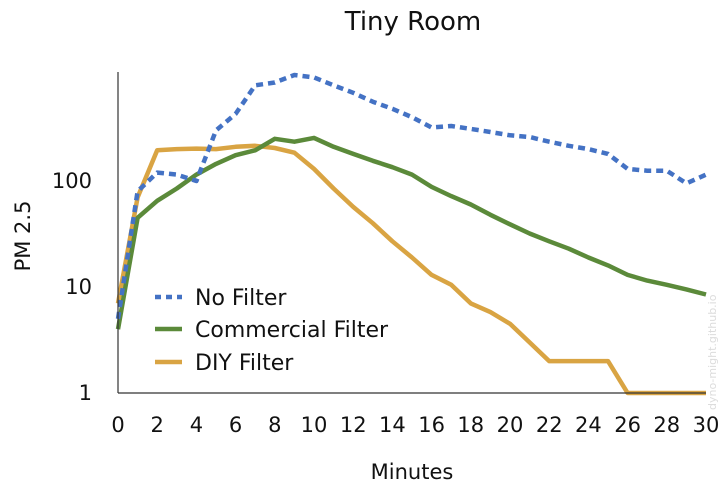 Image resolution: width=720 pixels, height=488 pixels. I want to click on legend-label: No Filter, so click(241, 298).